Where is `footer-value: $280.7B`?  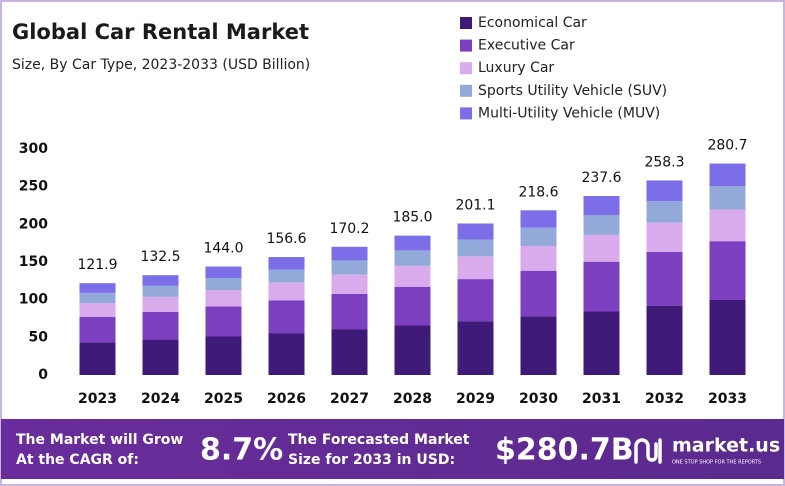 footer-value: $280.7B is located at coordinates (564, 450).